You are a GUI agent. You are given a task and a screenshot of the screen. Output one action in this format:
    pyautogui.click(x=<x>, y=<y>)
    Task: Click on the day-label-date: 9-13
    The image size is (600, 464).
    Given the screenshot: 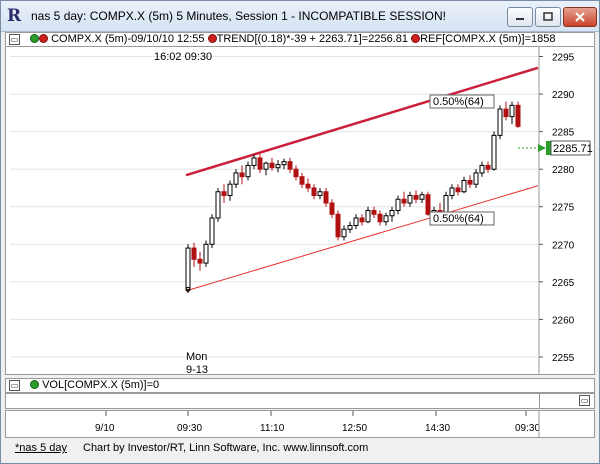 What is the action you would take?
    pyautogui.click(x=197, y=369)
    